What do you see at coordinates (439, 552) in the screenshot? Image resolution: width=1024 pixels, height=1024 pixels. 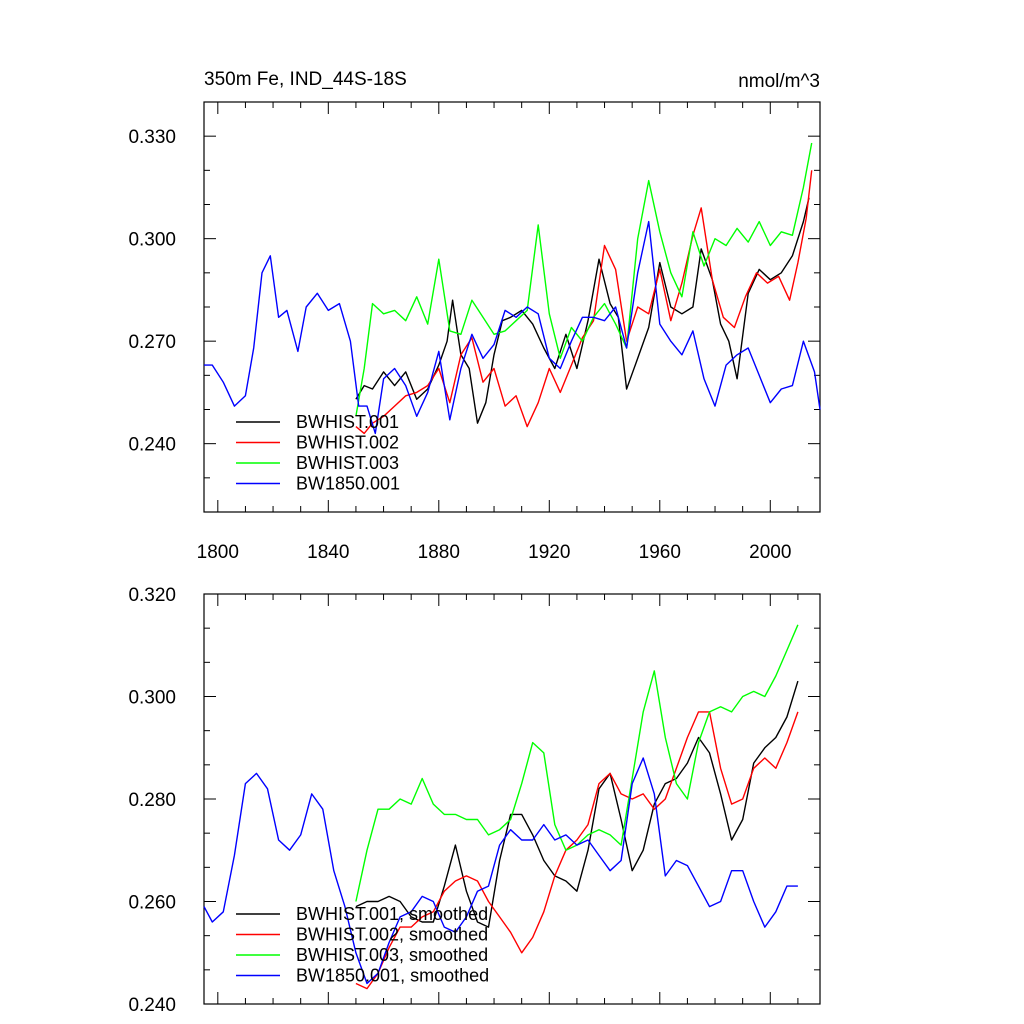 I see `x-tick-label: 1880` at bounding box center [439, 552].